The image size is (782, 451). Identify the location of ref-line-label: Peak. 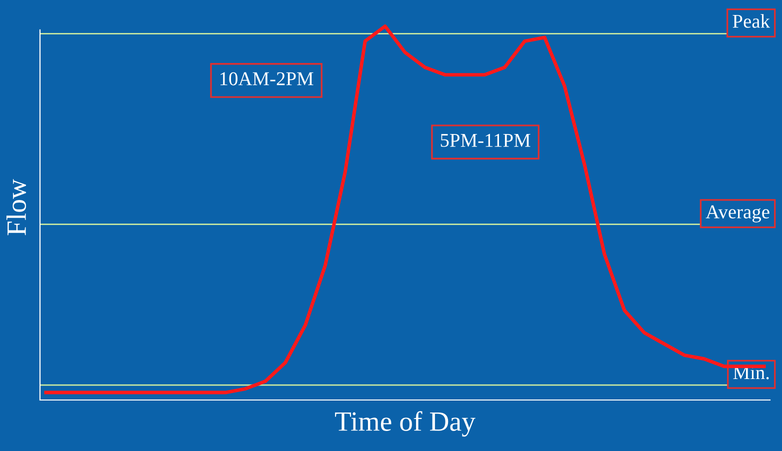
(751, 21).